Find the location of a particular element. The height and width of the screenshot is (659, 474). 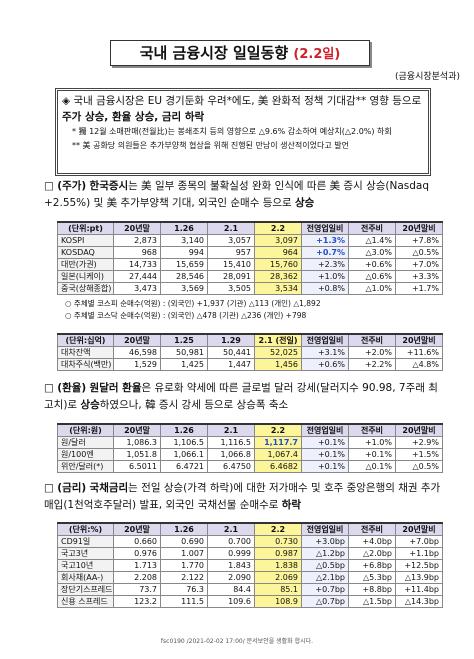

header-row: (단위:pt) 20년말 1.26 2.1 2.2 전영업일비 전주비 20년말비 is located at coordinates (250, 228).